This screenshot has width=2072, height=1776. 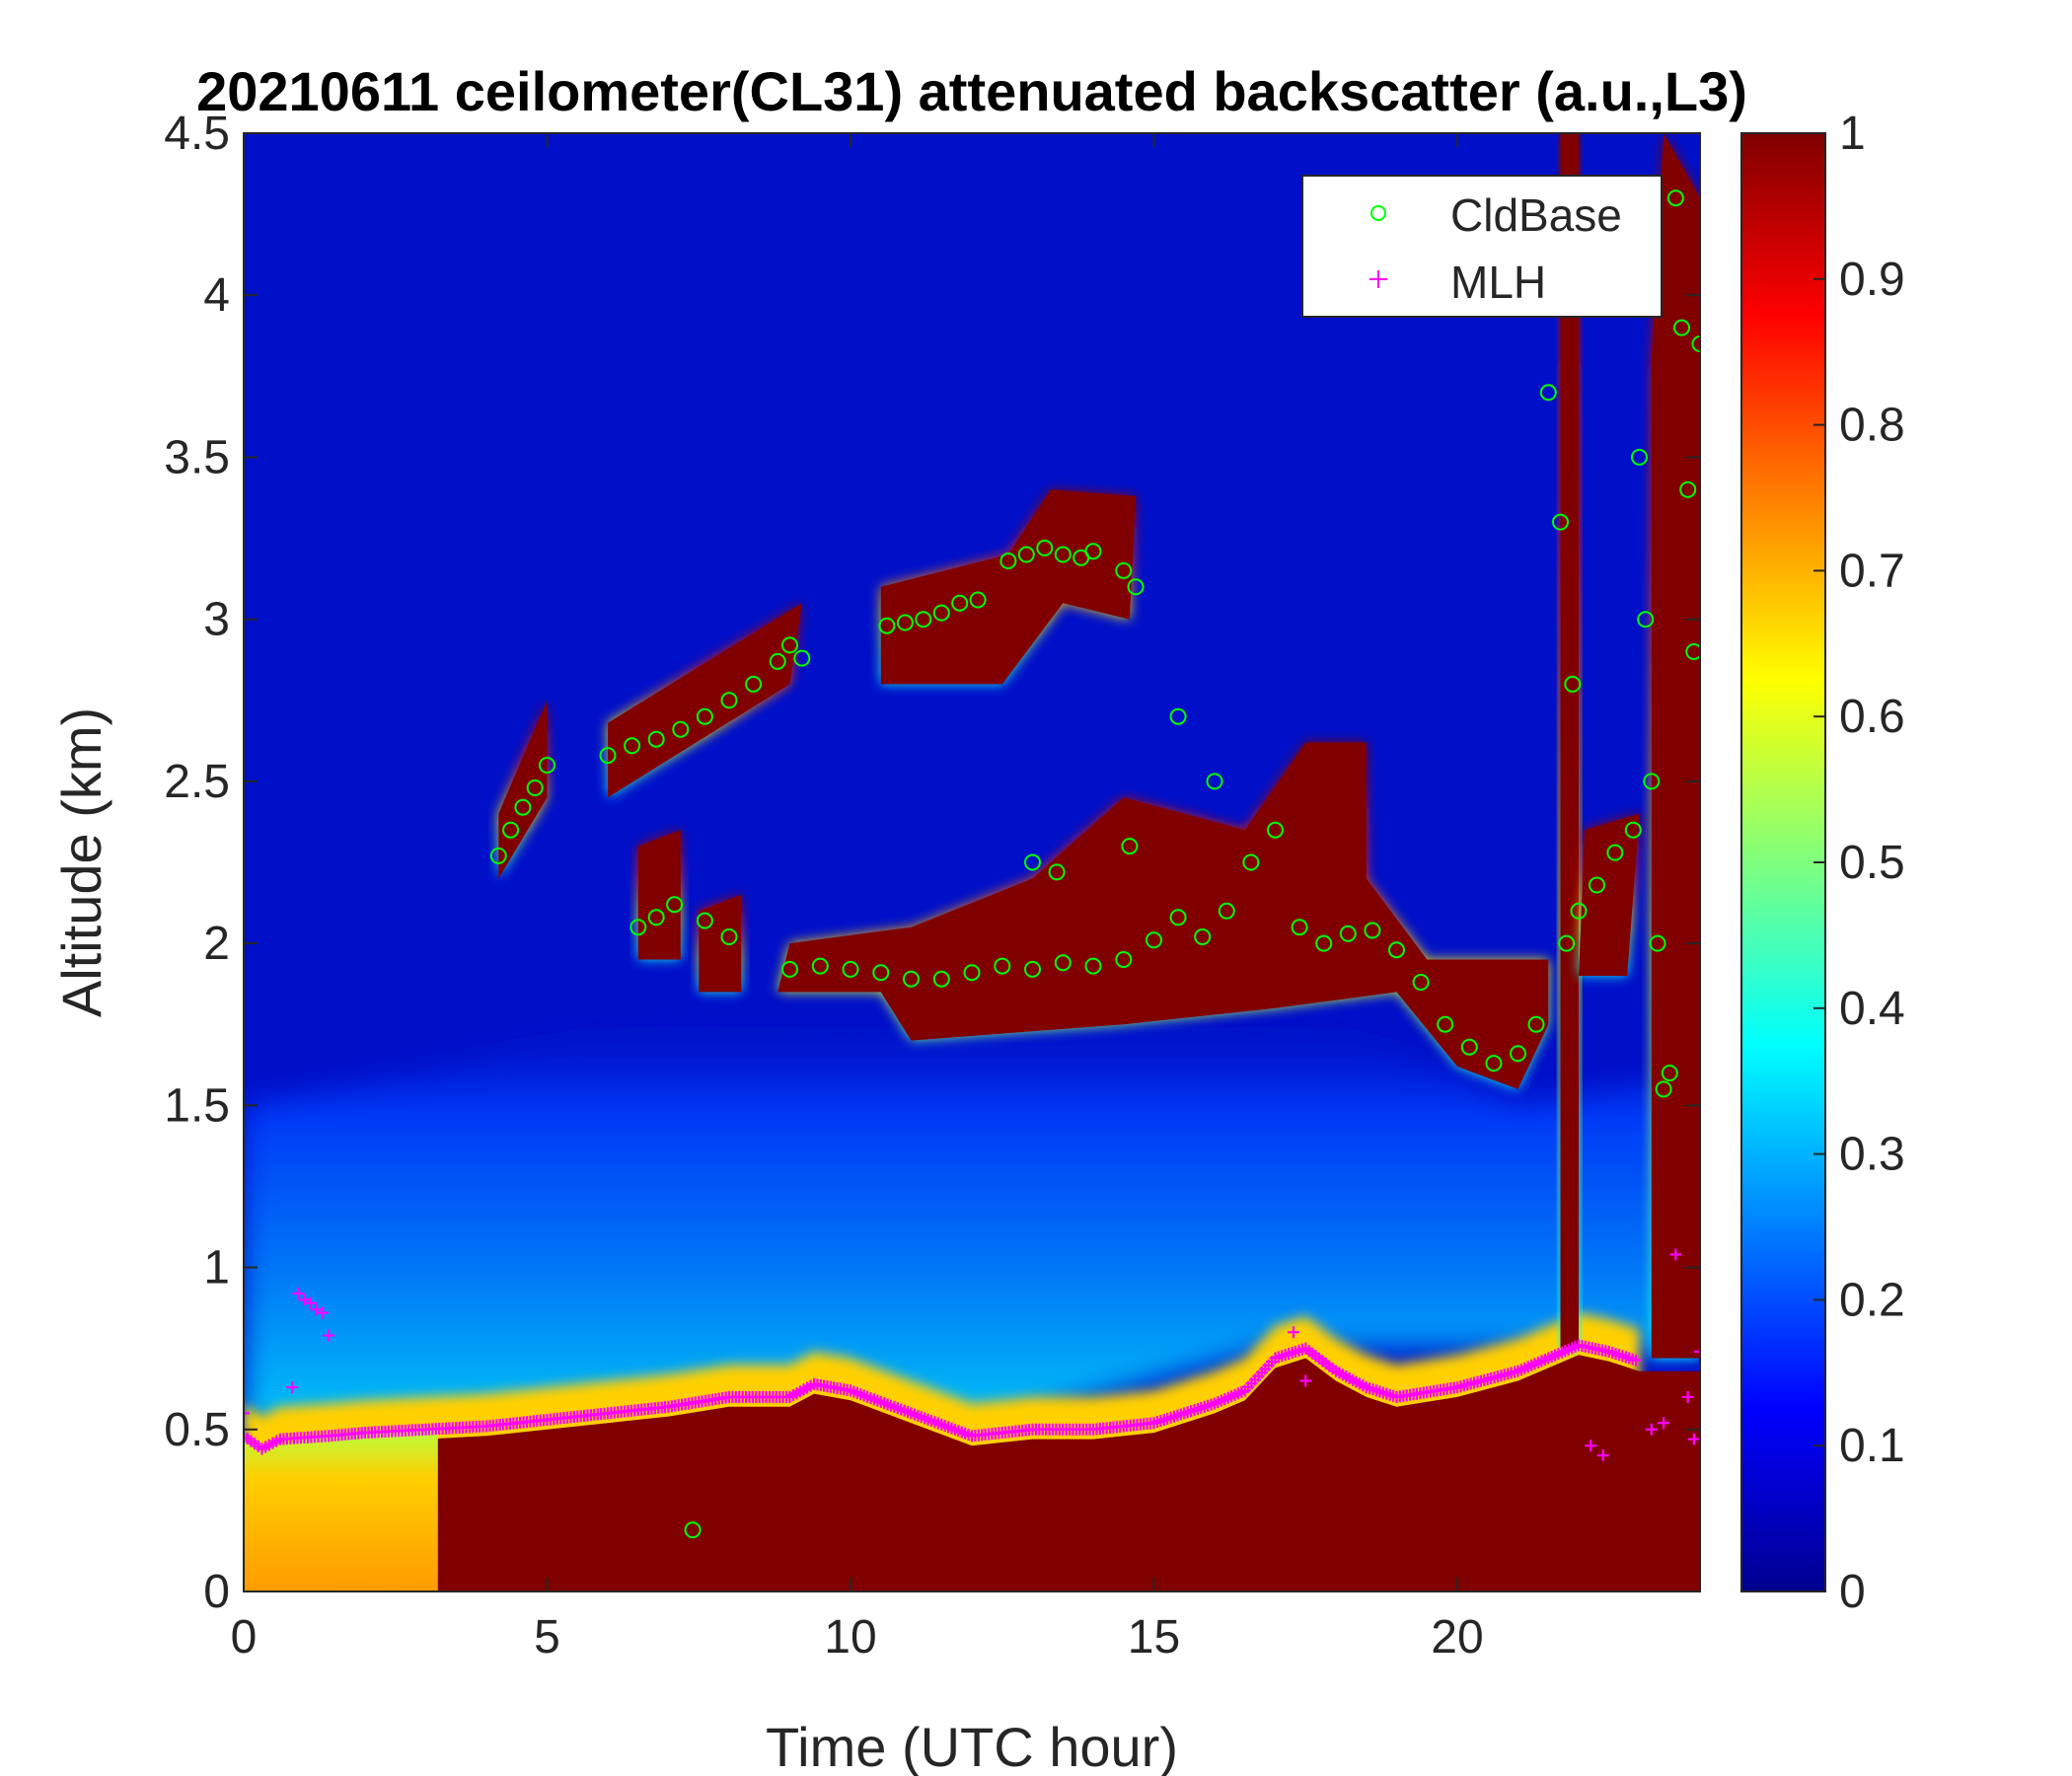 What do you see at coordinates (1062, 1473) in the screenshot?
I see `heatmap-boundary-layer` at bounding box center [1062, 1473].